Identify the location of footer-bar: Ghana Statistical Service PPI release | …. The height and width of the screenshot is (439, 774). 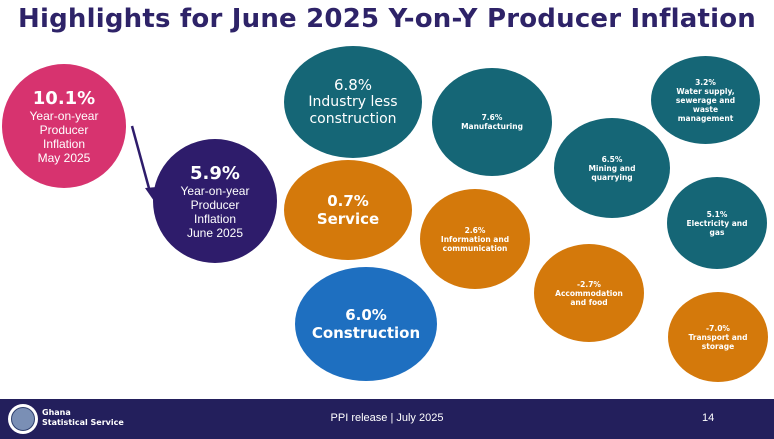
(387, 419).